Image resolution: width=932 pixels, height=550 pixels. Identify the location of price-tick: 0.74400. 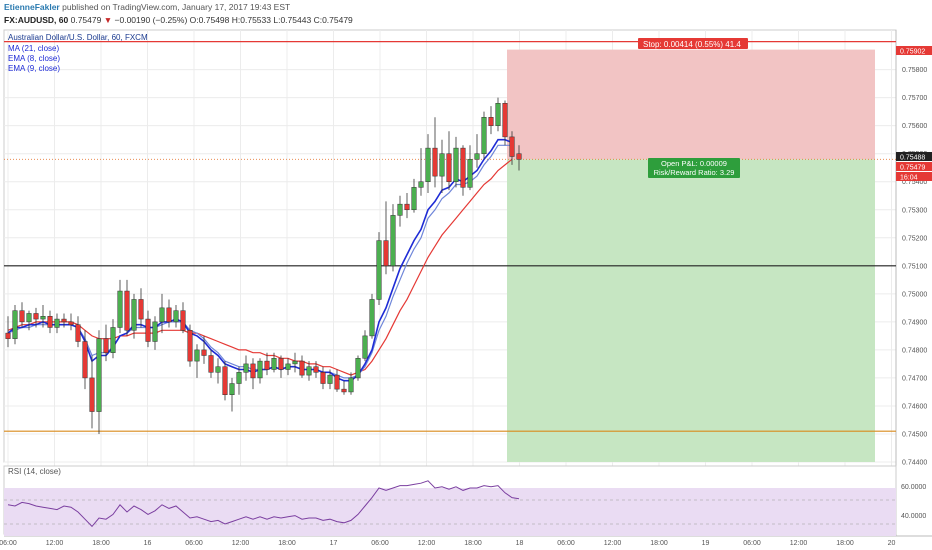
(914, 463).